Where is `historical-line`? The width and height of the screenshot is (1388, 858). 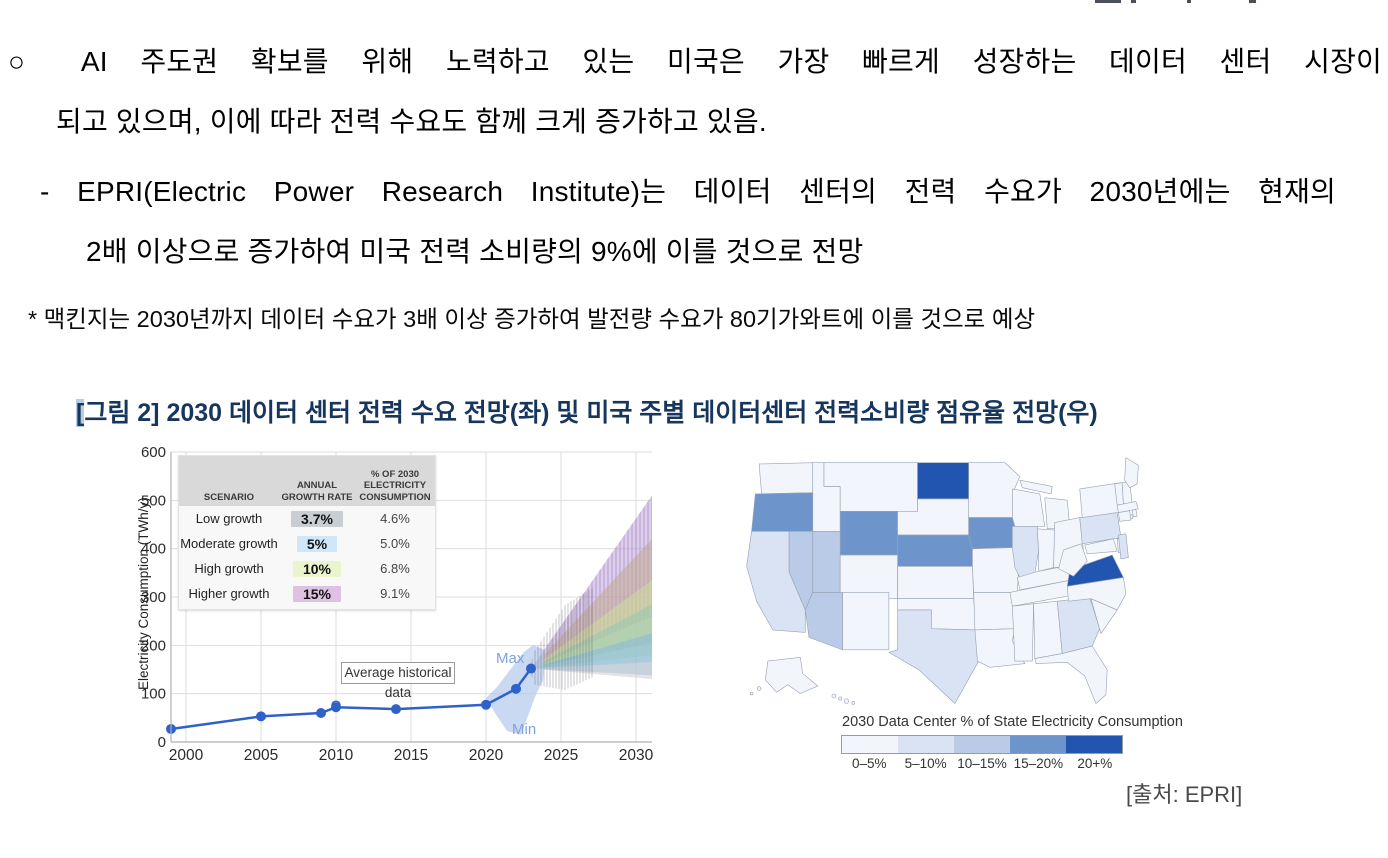
historical-line is located at coordinates (351, 698).